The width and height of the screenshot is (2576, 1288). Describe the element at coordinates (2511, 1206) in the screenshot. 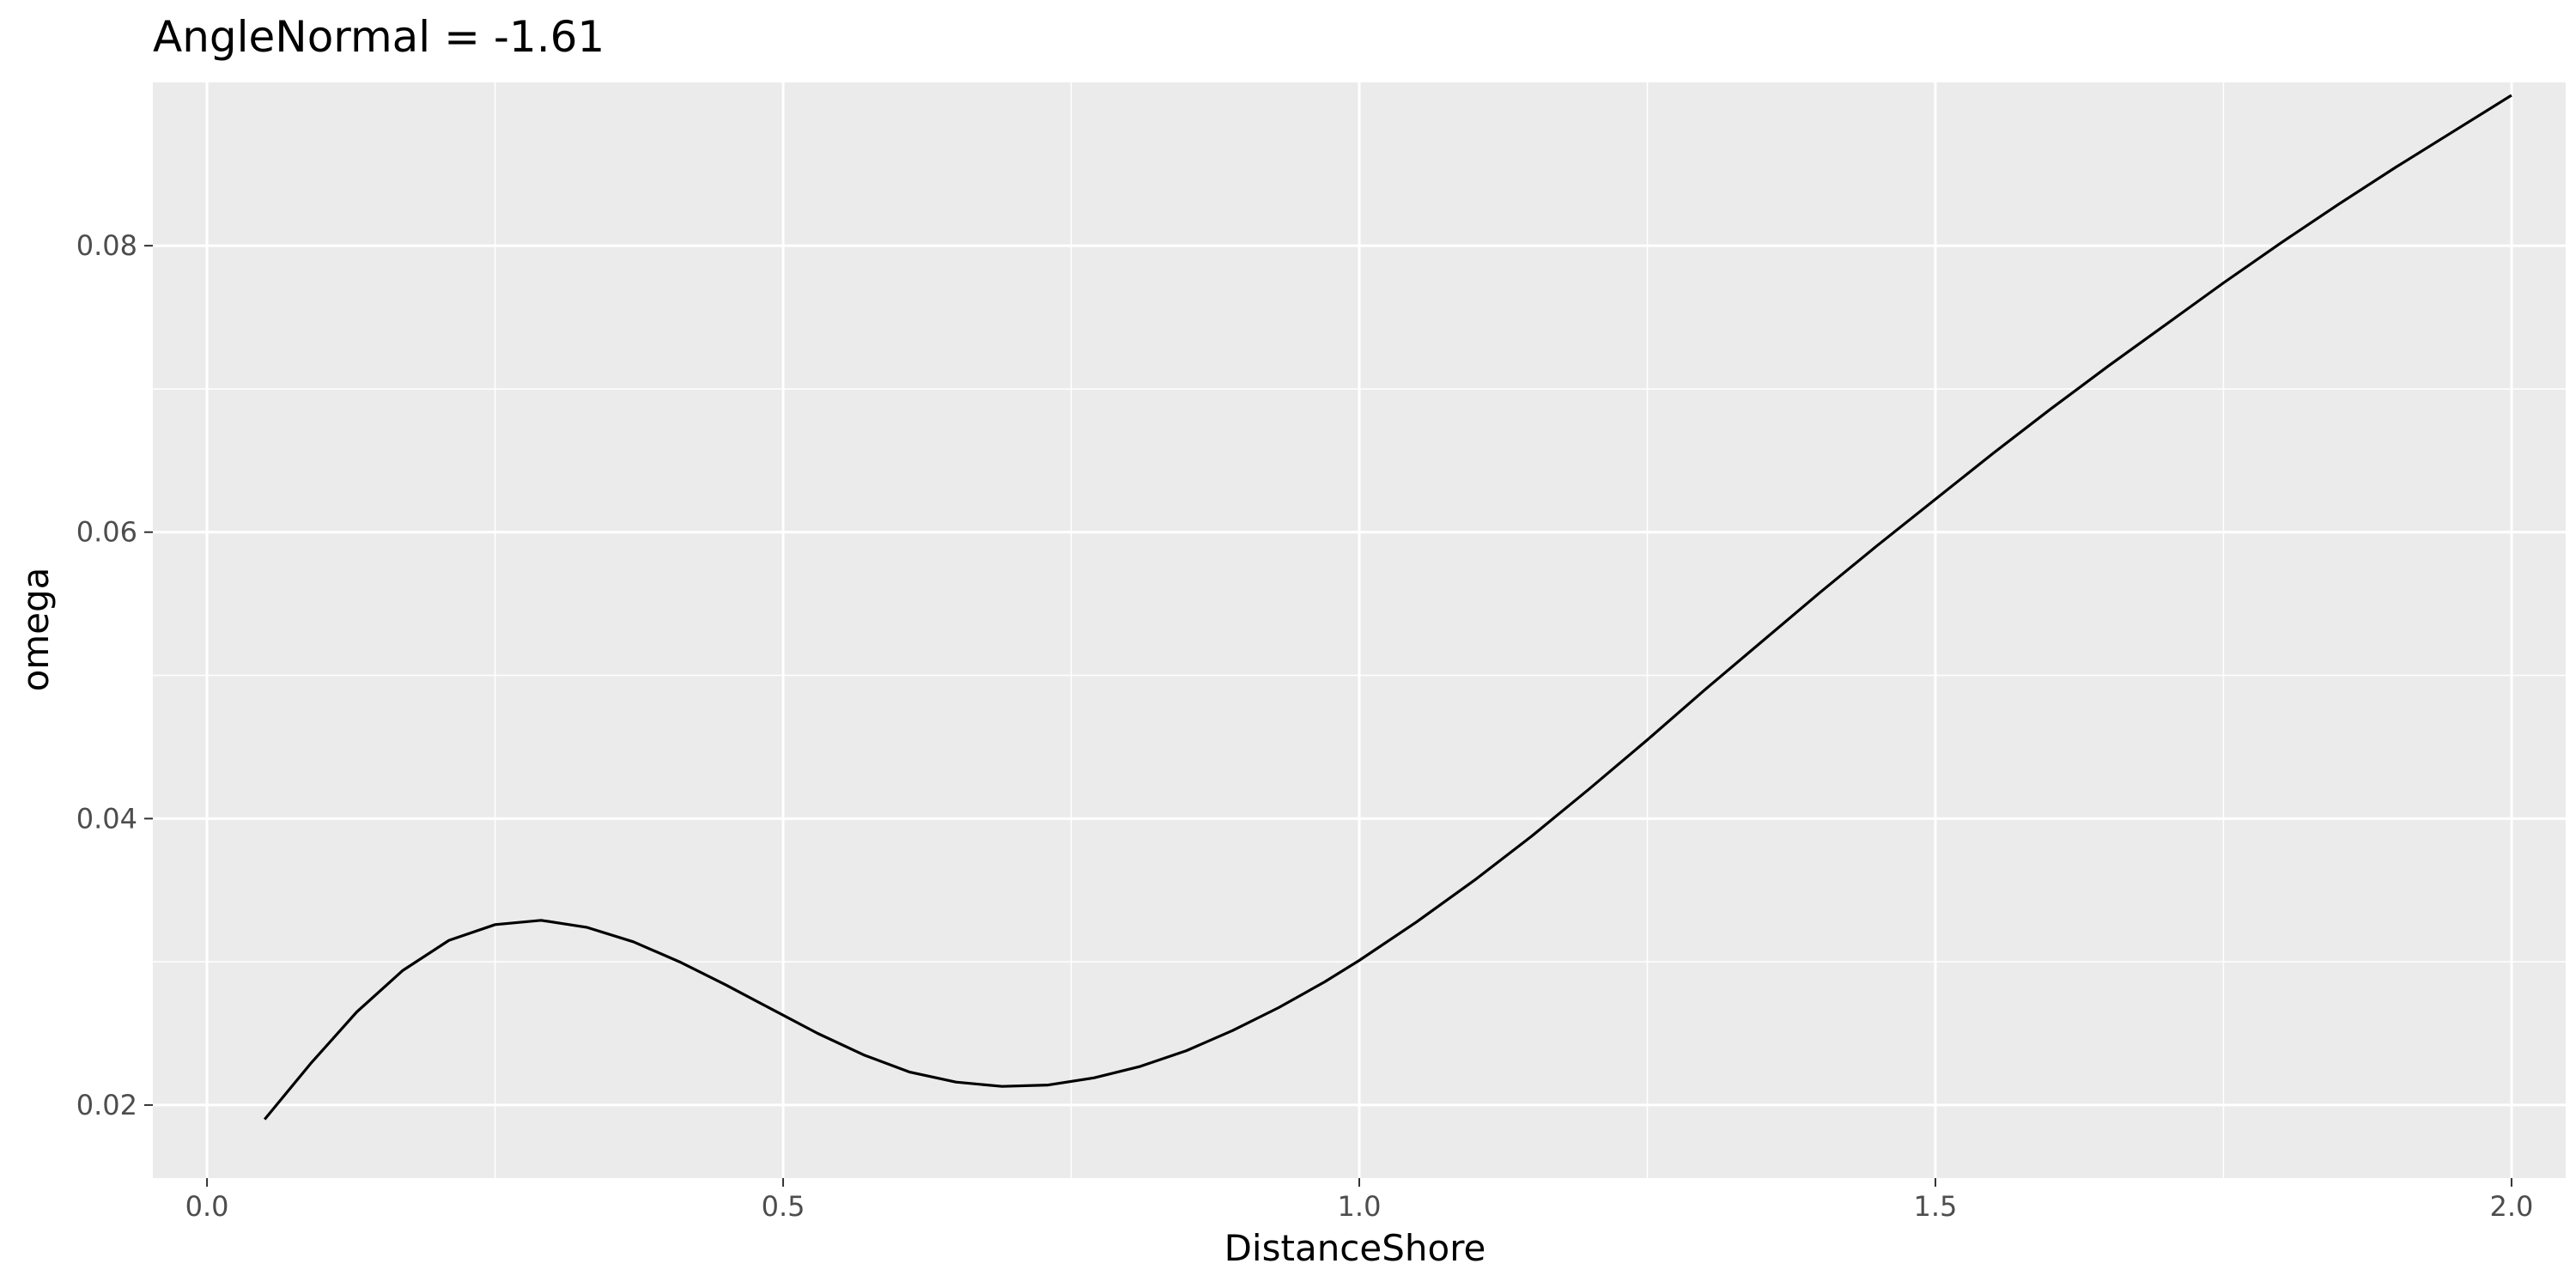

I see `x-tick-label: 2.0` at that location.